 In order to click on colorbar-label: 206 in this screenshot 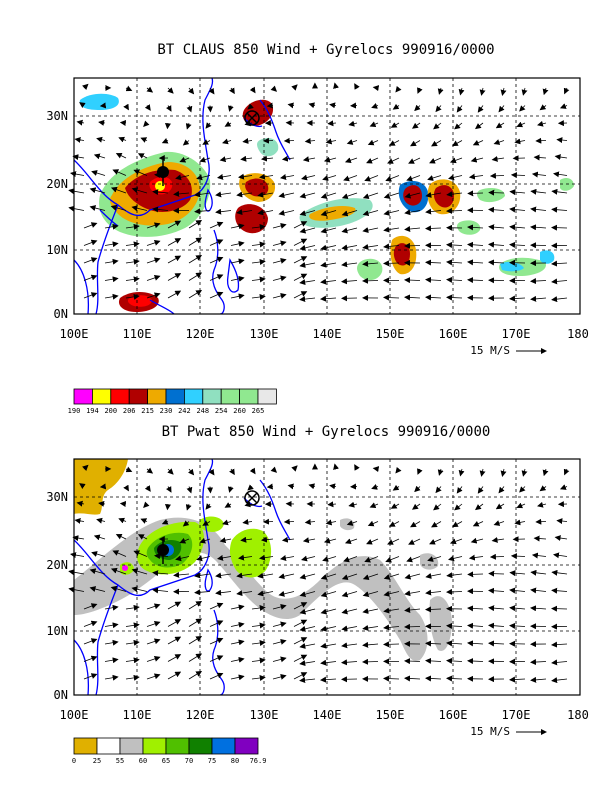, I will do `click(129, 411)`.